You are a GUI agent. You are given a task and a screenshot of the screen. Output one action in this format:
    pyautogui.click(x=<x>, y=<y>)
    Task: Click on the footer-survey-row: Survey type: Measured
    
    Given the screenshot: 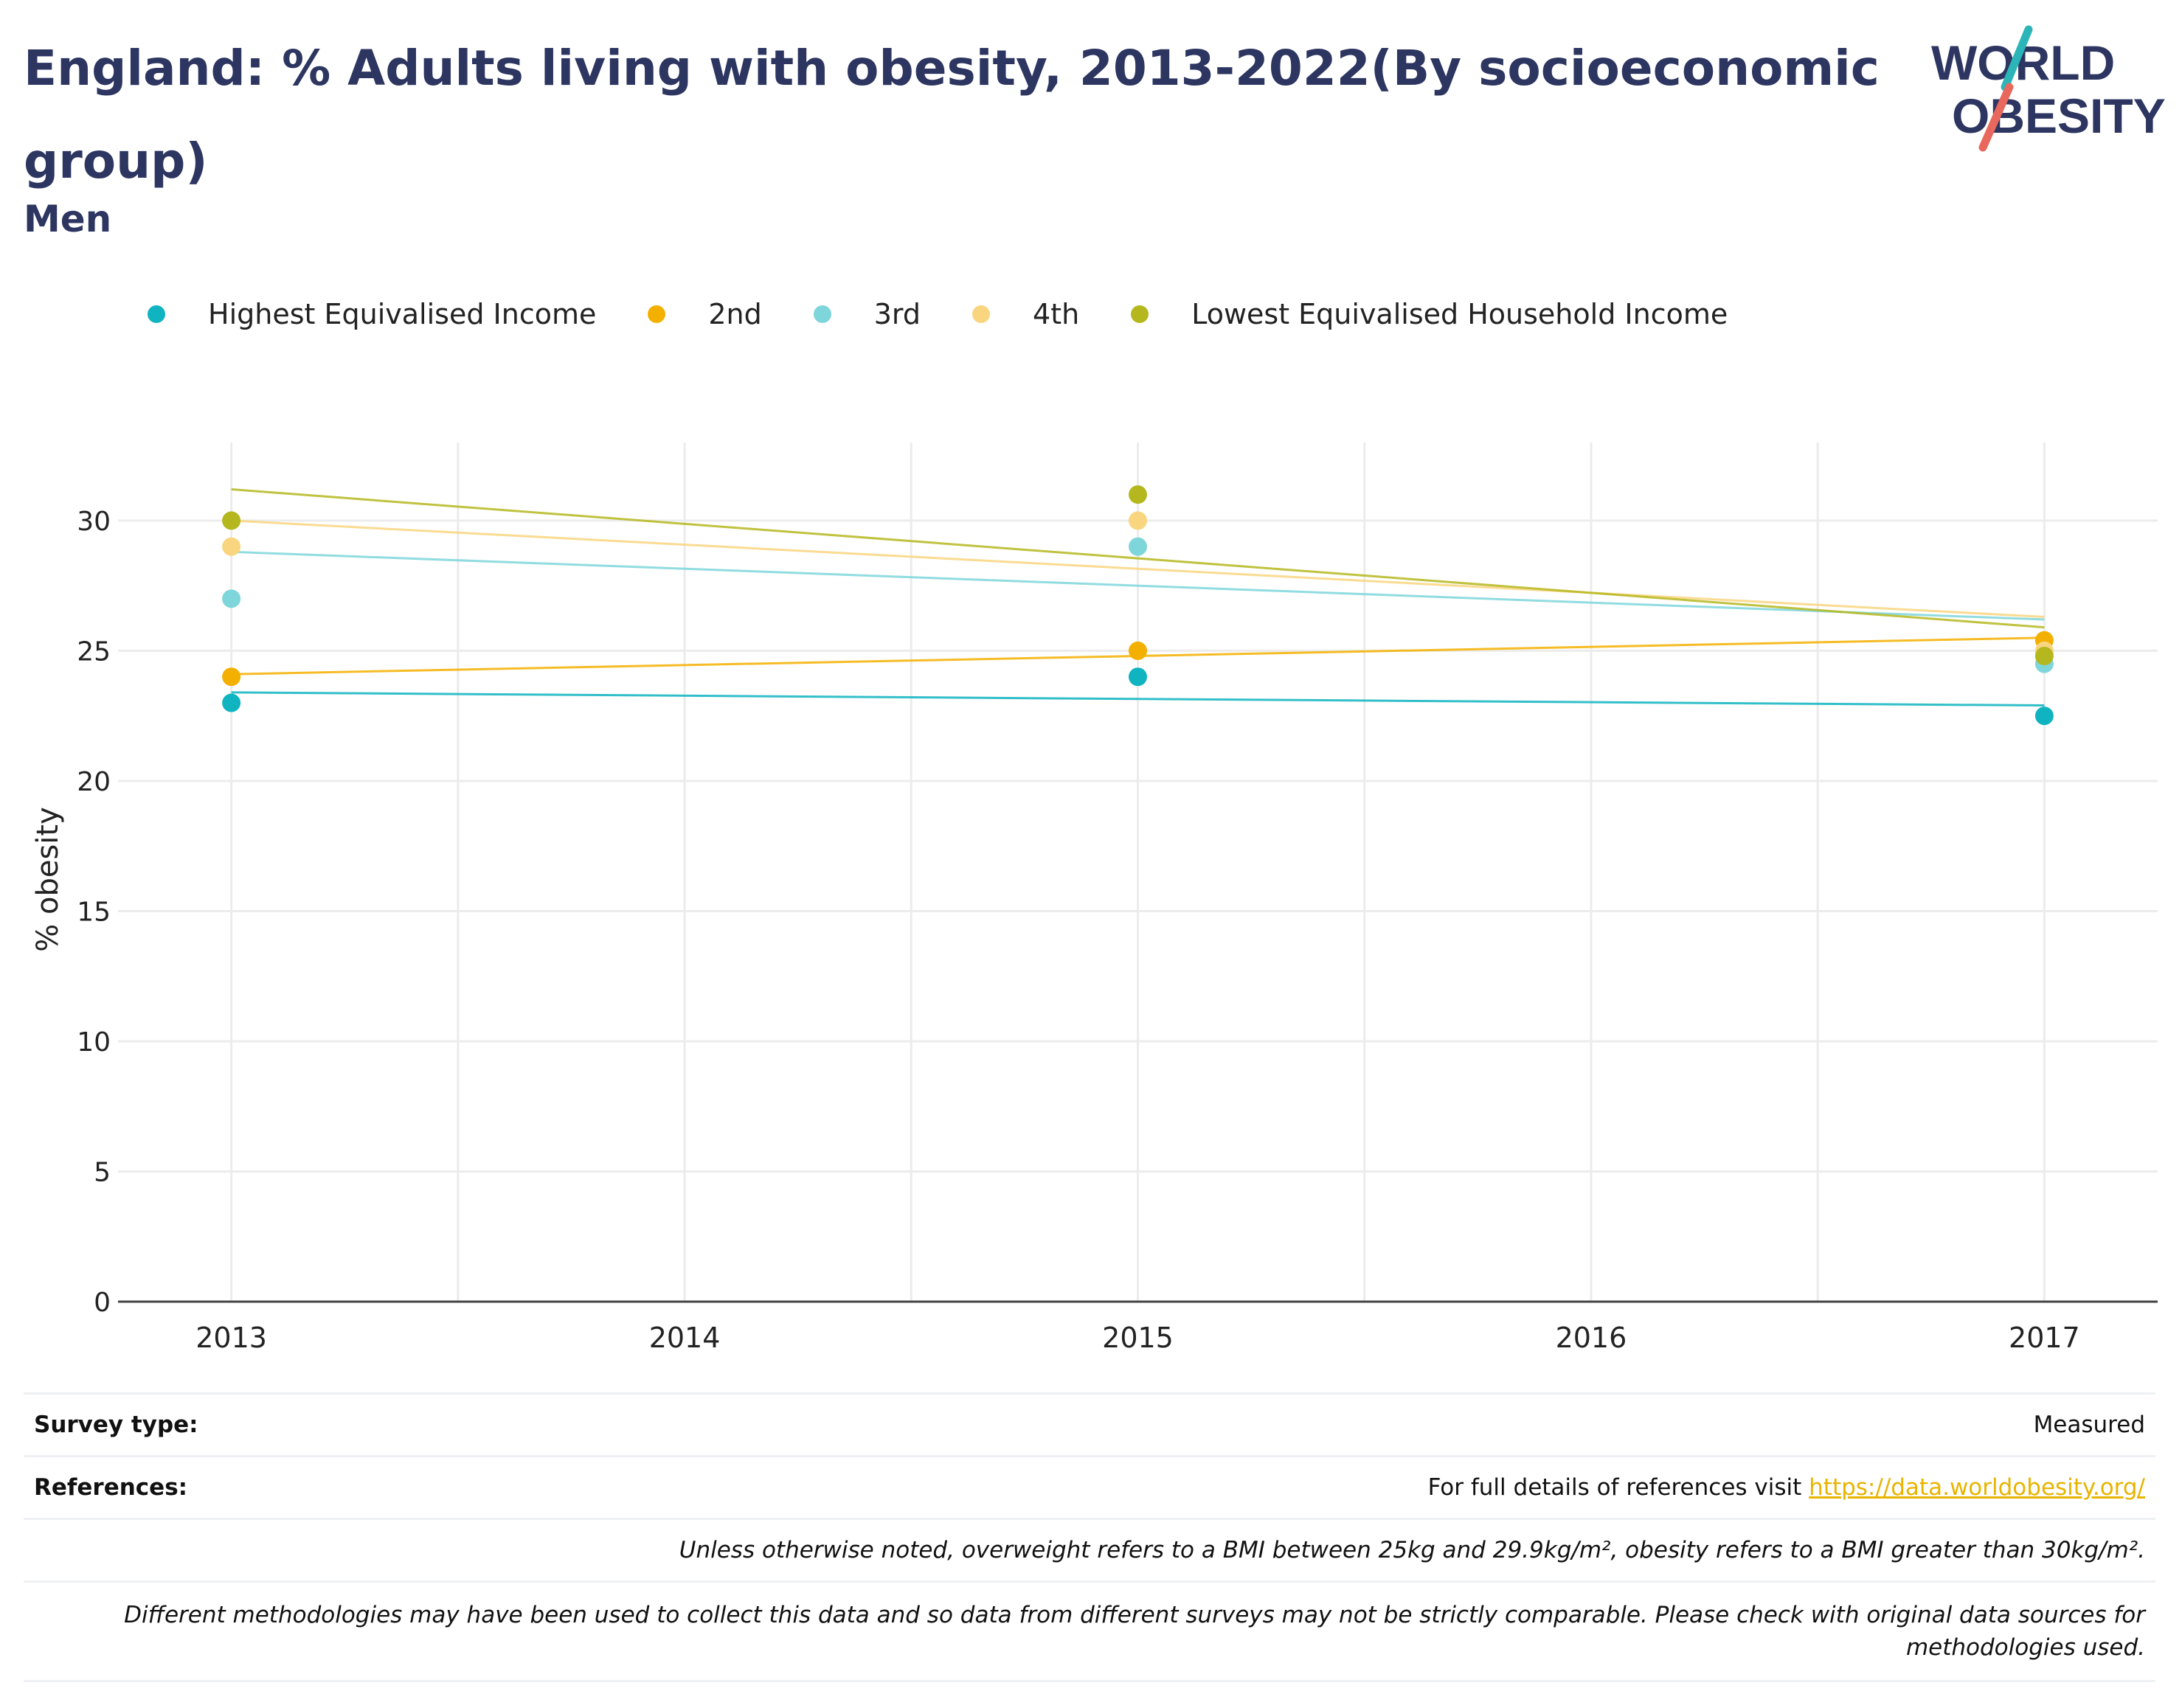 What is the action you would take?
    pyautogui.click(x=1089, y=1423)
    